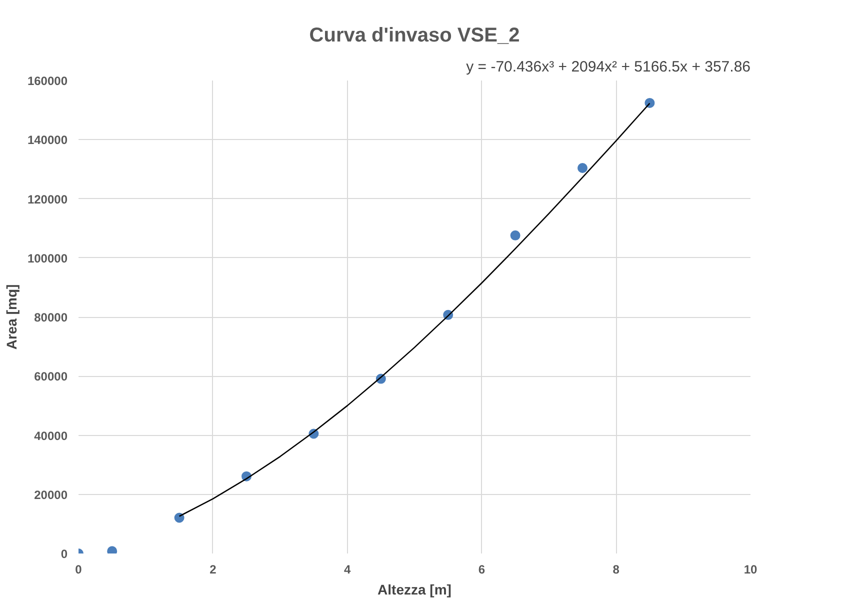 Image resolution: width=864 pixels, height=604 pixels. Describe the element at coordinates (47, 199) in the screenshot. I see `y-tick-label: 120000` at that location.